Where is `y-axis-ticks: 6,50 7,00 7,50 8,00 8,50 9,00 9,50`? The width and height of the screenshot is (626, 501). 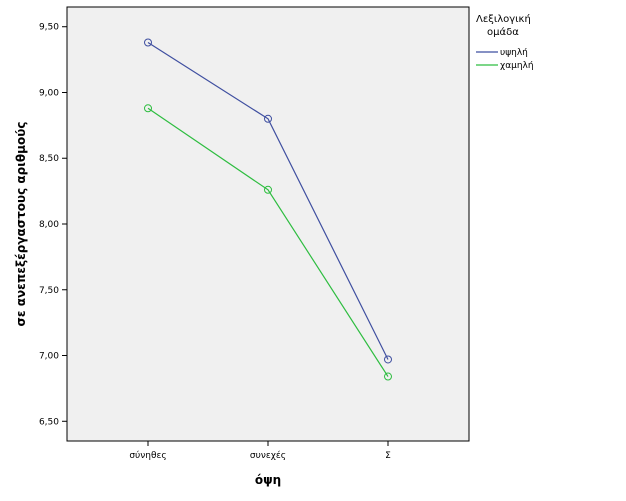
y-axis-ticks: 6,50 7,00 7,50 8,00 8,50 9,00 9,50 is located at coordinates (53, 225).